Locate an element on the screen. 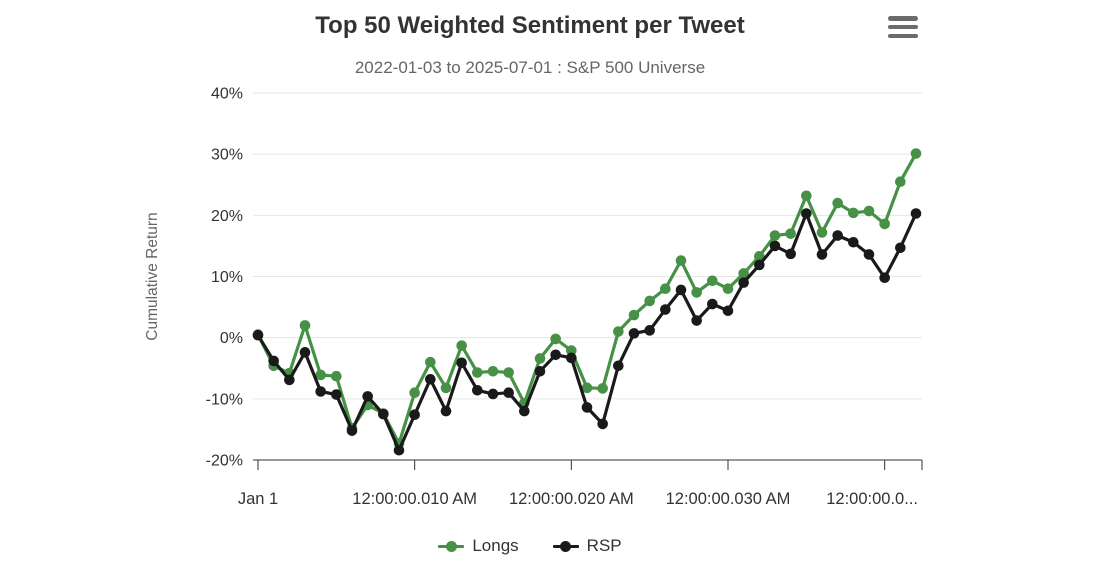 Image resolution: width=1120 pixels, height=564 pixels. legend-item-rsp: RSP is located at coordinates (587, 546).